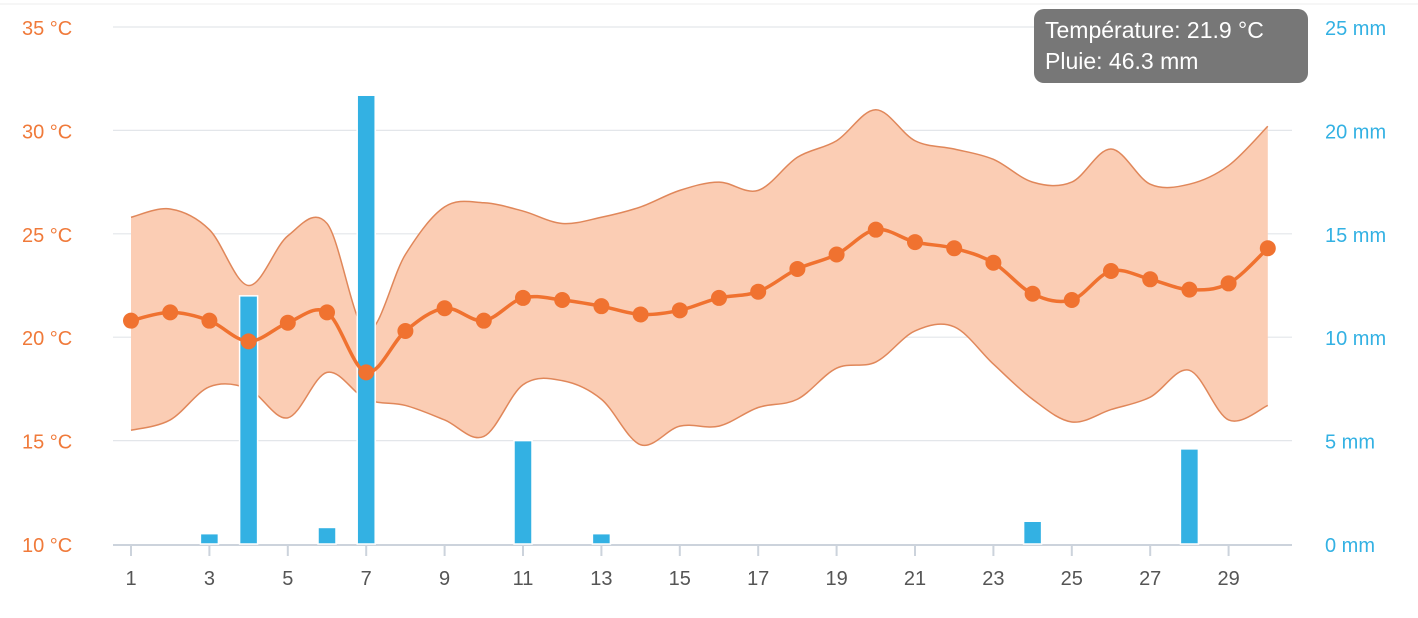 The height and width of the screenshot is (618, 1418). I want to click on x-axis-tick-label: 23, so click(993, 579).